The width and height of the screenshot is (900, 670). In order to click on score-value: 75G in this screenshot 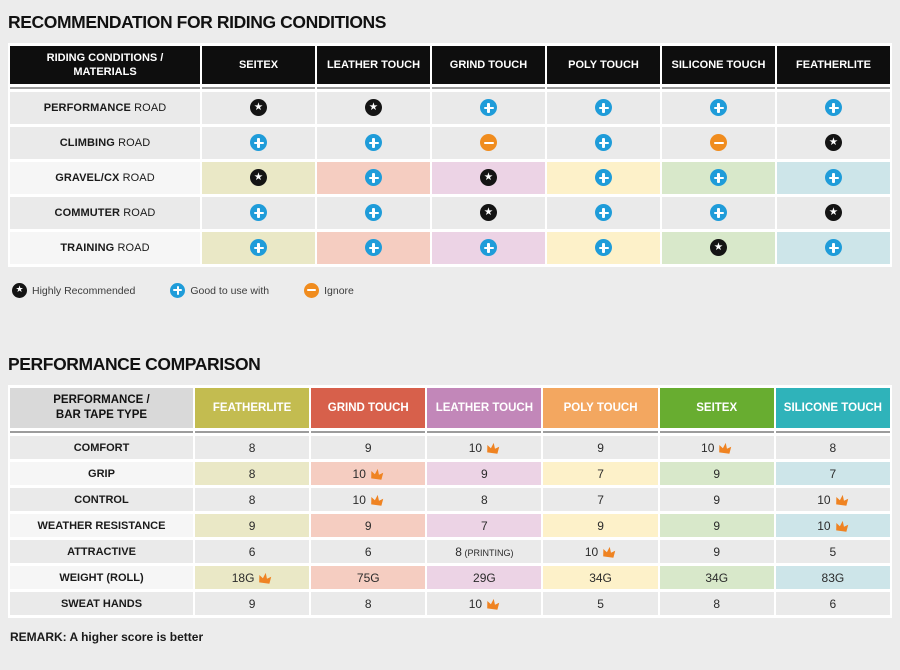, I will do `click(368, 577)`.